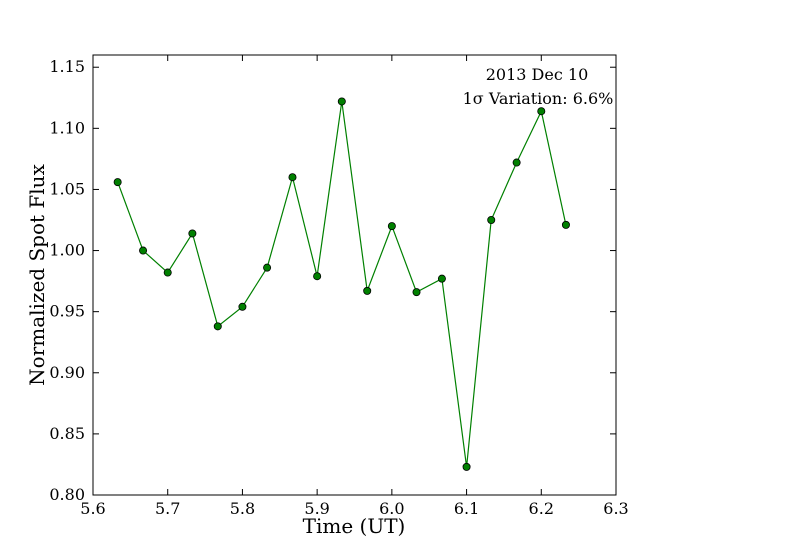 The image size is (787, 550). What do you see at coordinates (67, 494) in the screenshot?
I see `y-tick-label: 0.80` at bounding box center [67, 494].